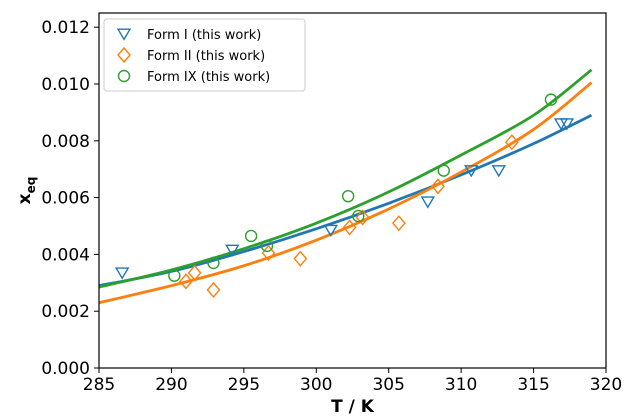  What do you see at coordinates (208, 77) in the screenshot?
I see `legend-label-3: Form IX (this work)` at bounding box center [208, 77].